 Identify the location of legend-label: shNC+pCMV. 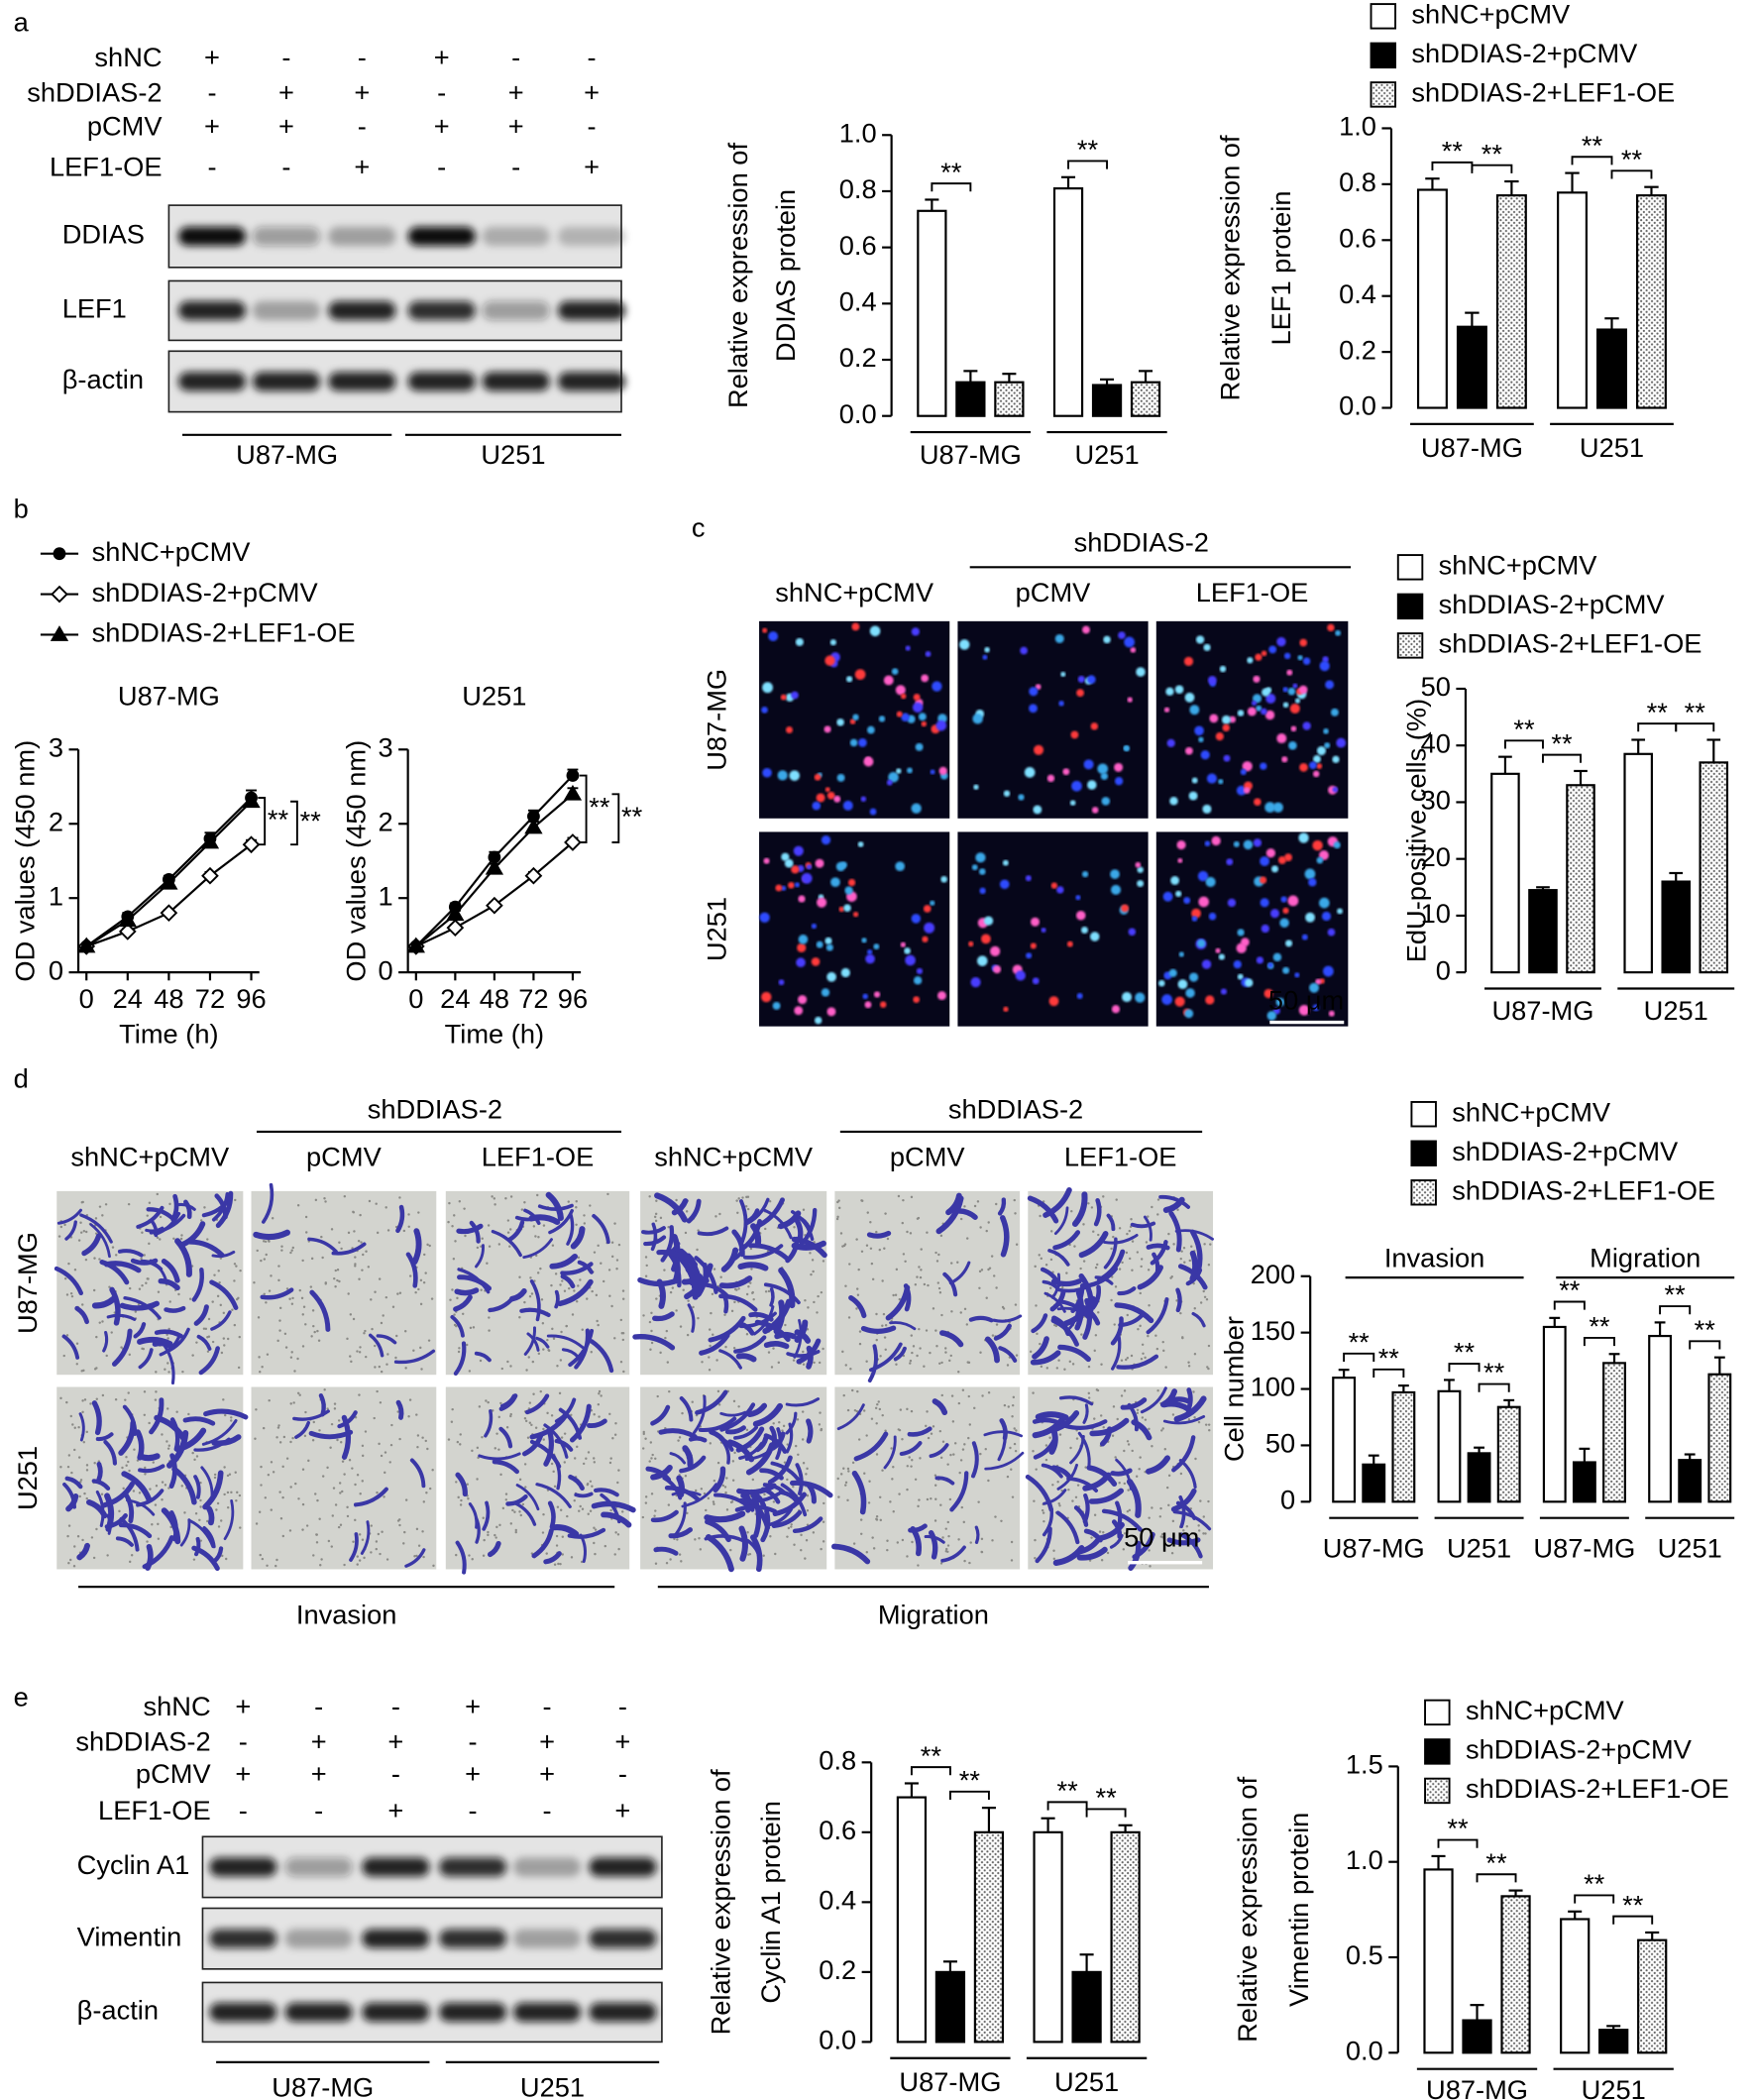
(1545, 1710).